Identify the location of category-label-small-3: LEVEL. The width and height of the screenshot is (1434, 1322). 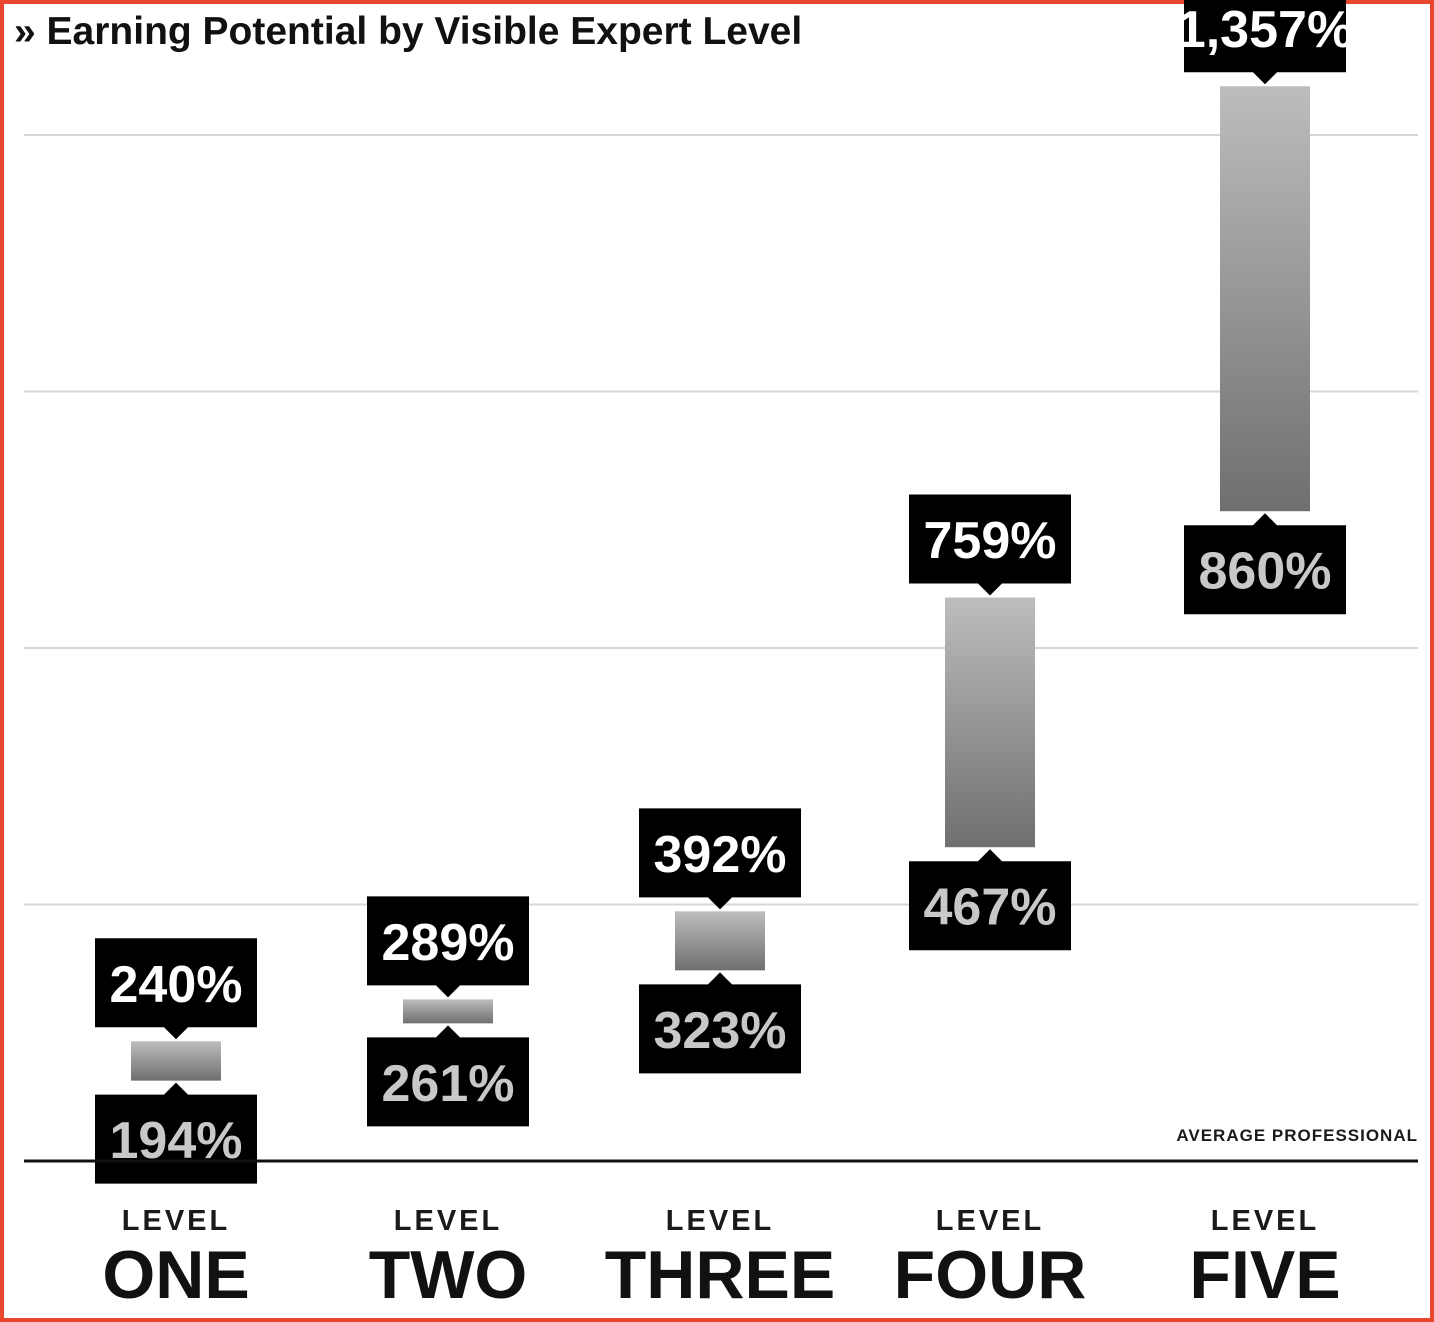
(720, 1221).